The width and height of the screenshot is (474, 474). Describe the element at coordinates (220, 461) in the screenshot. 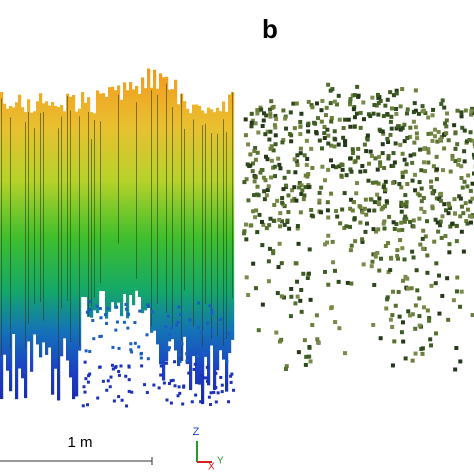

I see `y-label: Y` at that location.